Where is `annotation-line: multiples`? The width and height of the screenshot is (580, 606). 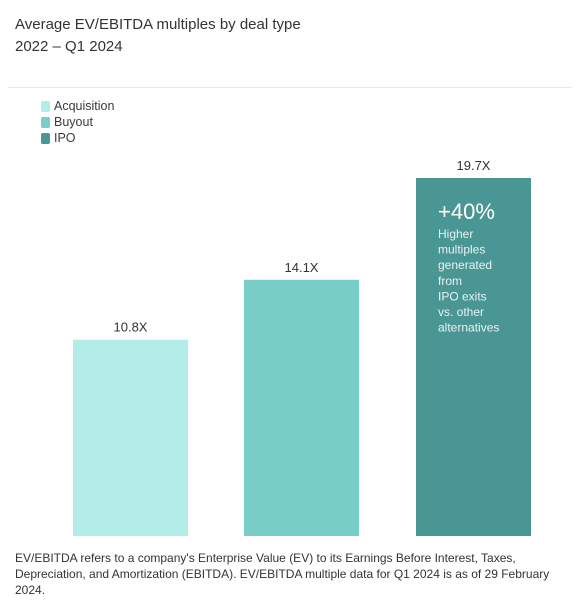 annotation-line: multiples is located at coordinates (461, 250).